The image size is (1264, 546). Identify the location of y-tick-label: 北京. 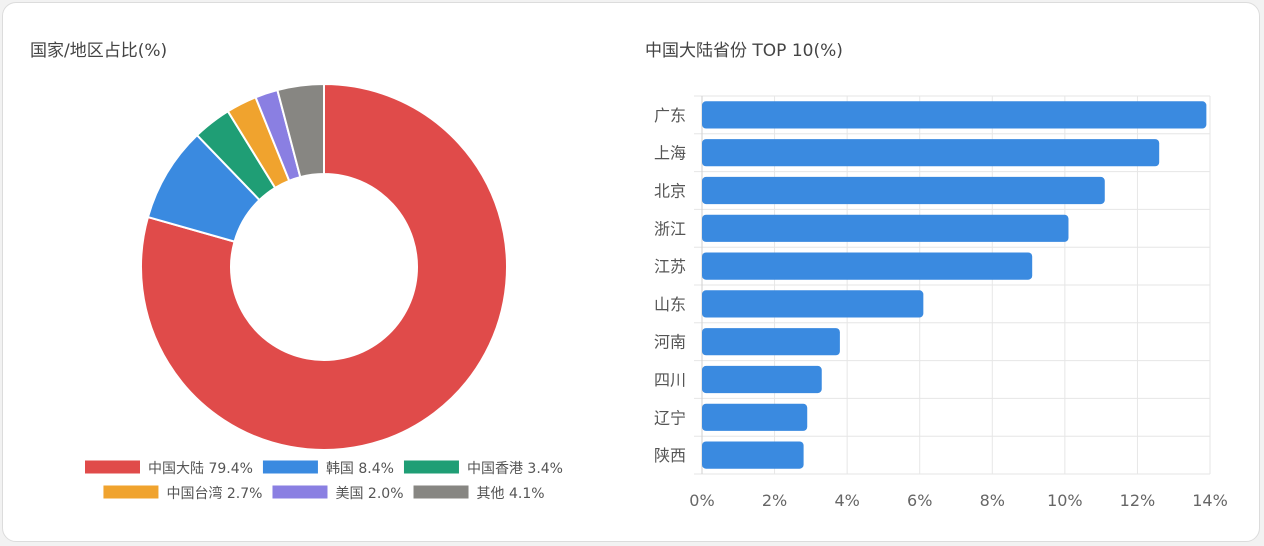
(670, 191).